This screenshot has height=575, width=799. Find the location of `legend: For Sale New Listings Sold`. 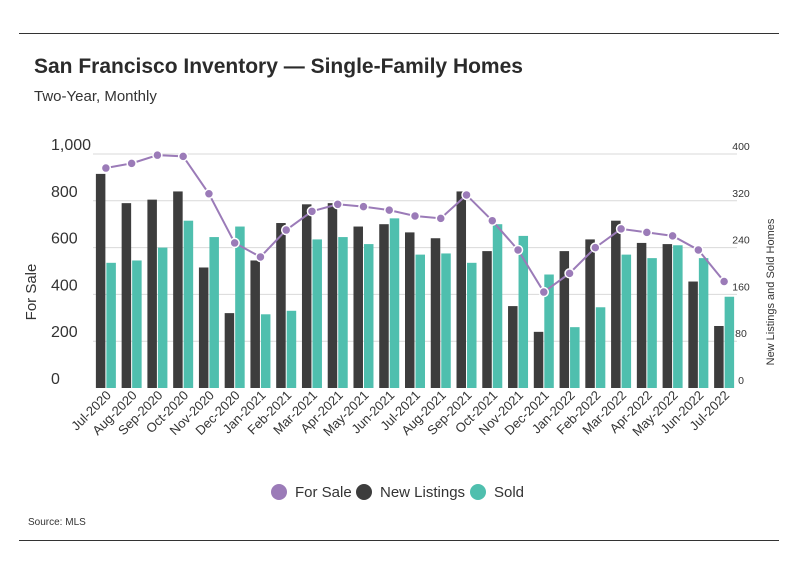

legend: For Sale New Listings Sold is located at coordinates (397, 492).